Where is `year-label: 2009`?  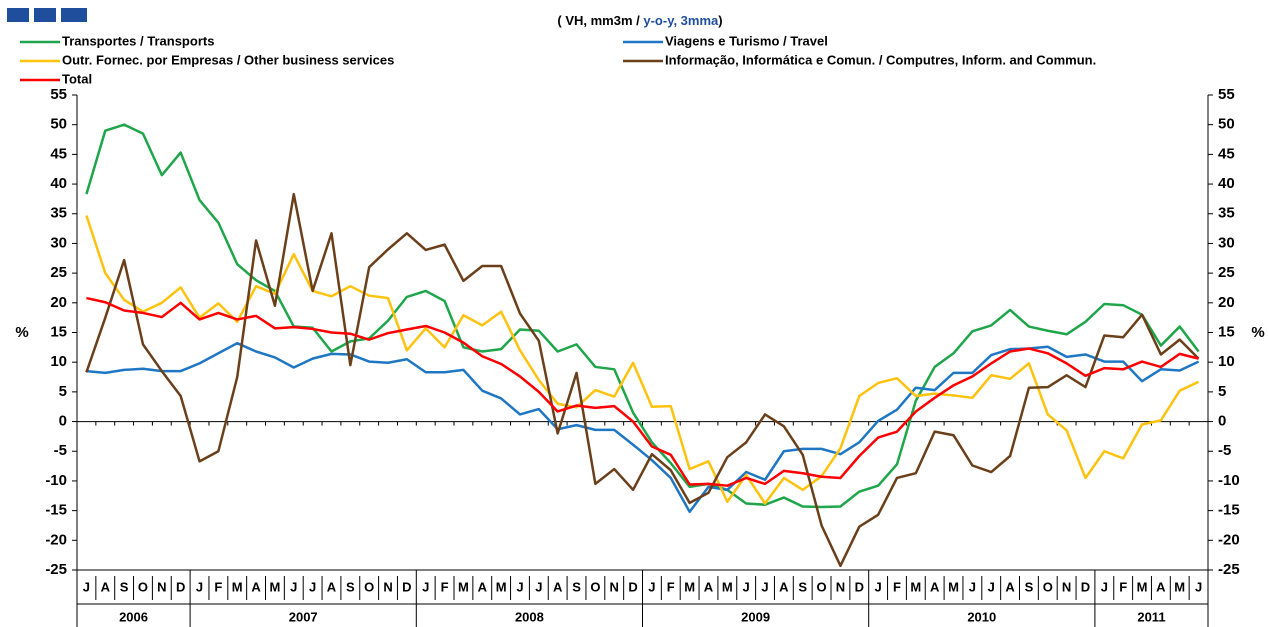 year-label: 2009 is located at coordinates (755, 616).